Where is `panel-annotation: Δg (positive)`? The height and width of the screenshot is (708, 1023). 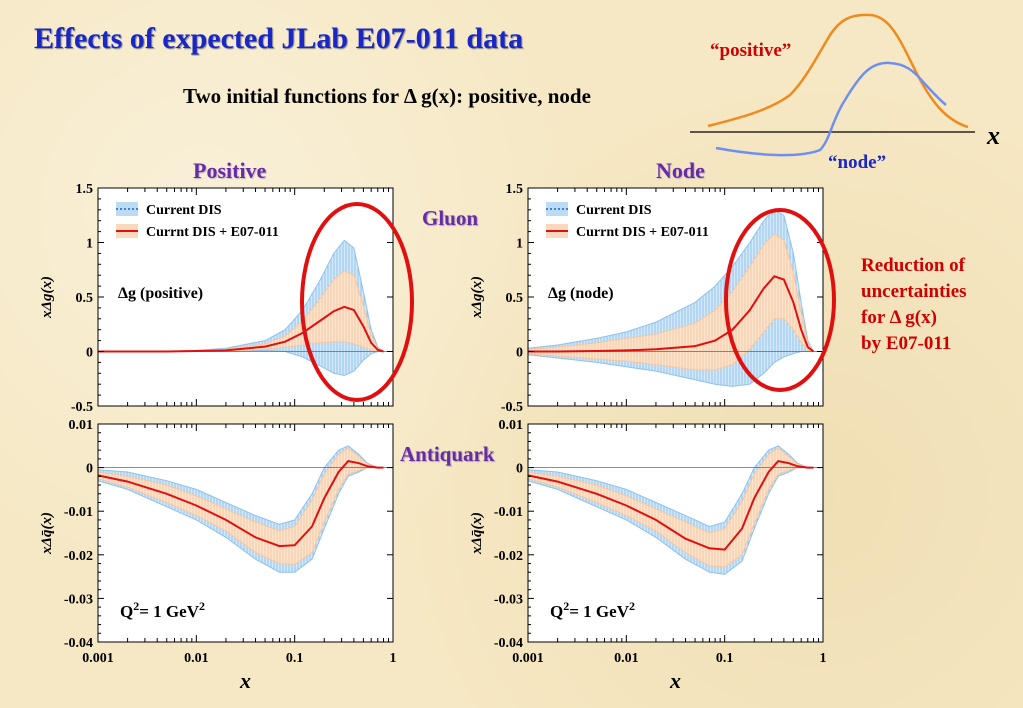
panel-annotation: Δg (positive) is located at coordinates (160, 293).